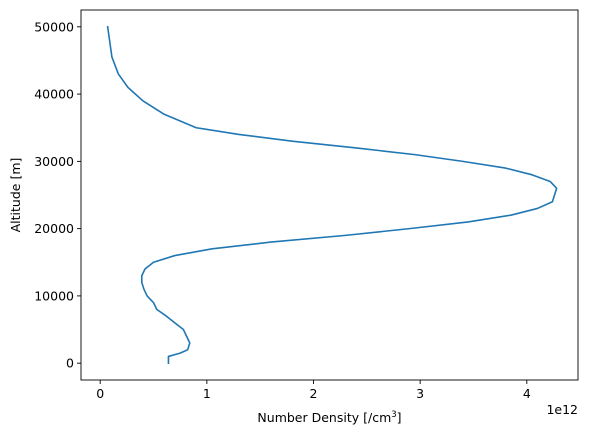 The image size is (589, 440). I want to click on x-tick-label: 1, so click(207, 393).